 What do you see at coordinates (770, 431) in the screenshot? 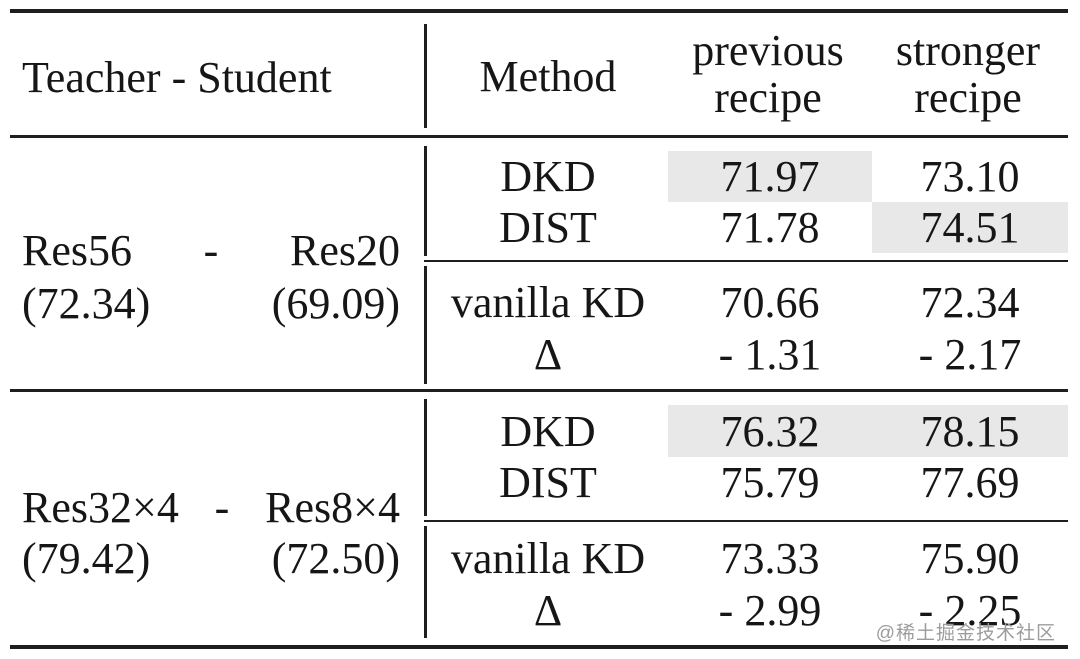
I see `previous-recipe-value: 76.32` at bounding box center [770, 431].